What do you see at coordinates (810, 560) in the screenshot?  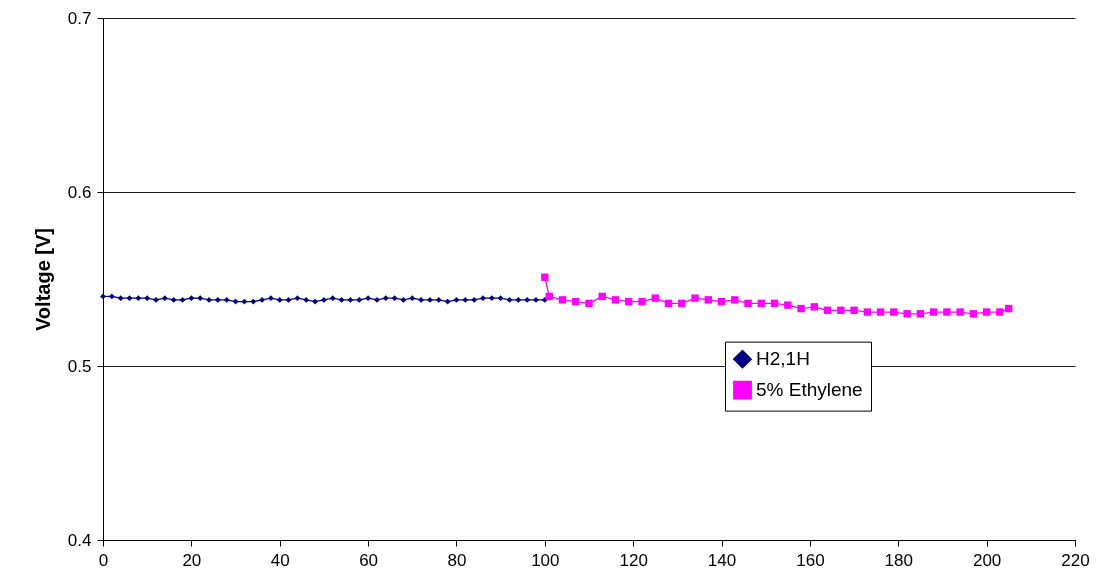 I see `x-tick-label: 160` at bounding box center [810, 560].